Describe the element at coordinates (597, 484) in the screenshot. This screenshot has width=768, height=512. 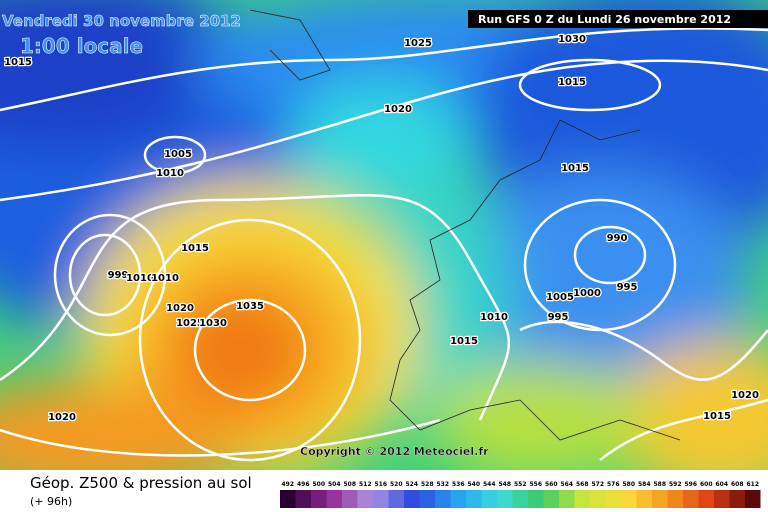
I see `scale-label: 572` at that location.